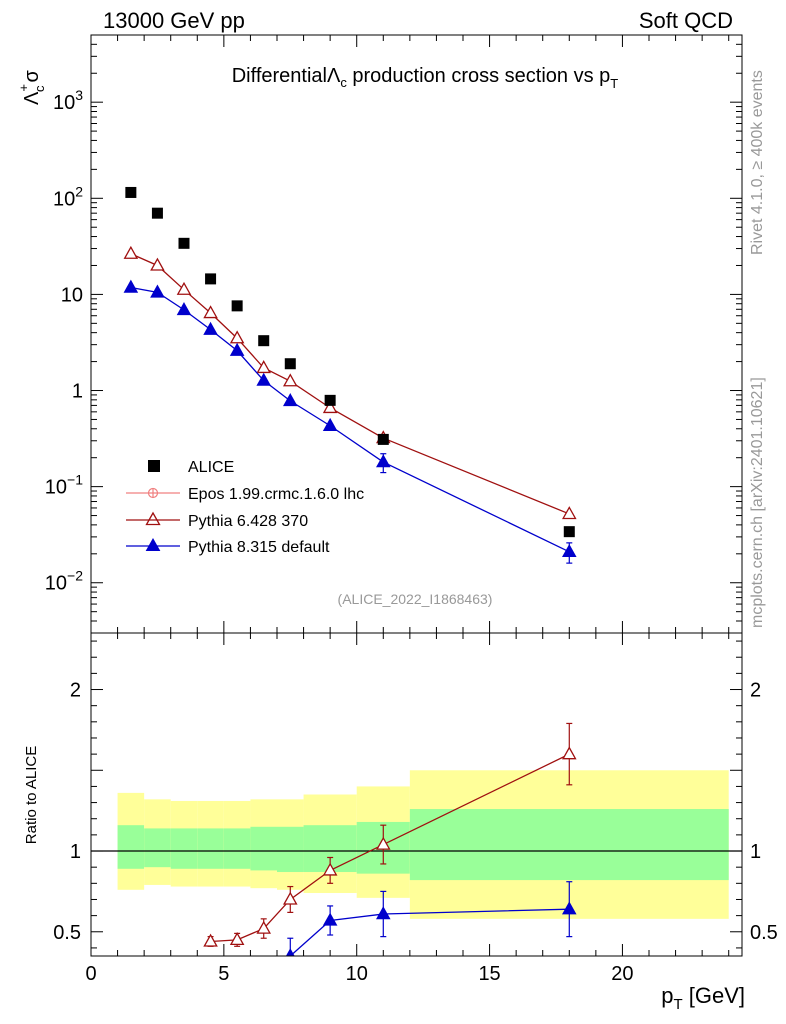 The width and height of the screenshot is (786, 1024). What do you see at coordinates (755, 691) in the screenshot?
I see `ratio-ytick-label-right: 2` at bounding box center [755, 691].